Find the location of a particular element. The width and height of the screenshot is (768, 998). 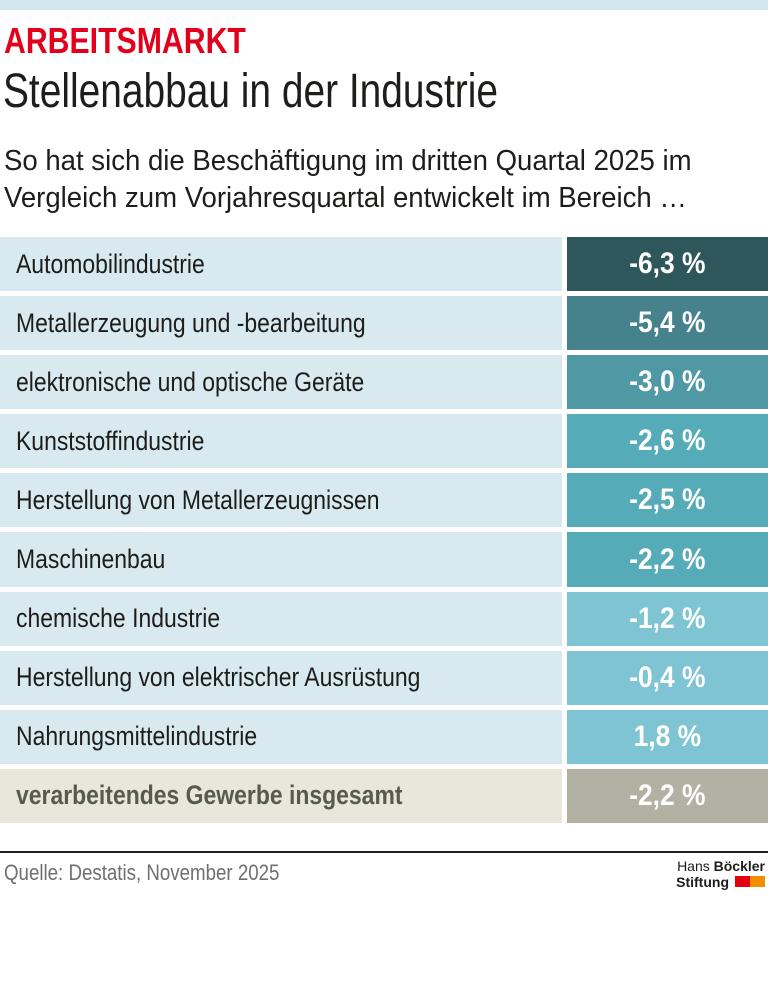

table-row: Maschinenbau -2,2 % is located at coordinates (384, 559).